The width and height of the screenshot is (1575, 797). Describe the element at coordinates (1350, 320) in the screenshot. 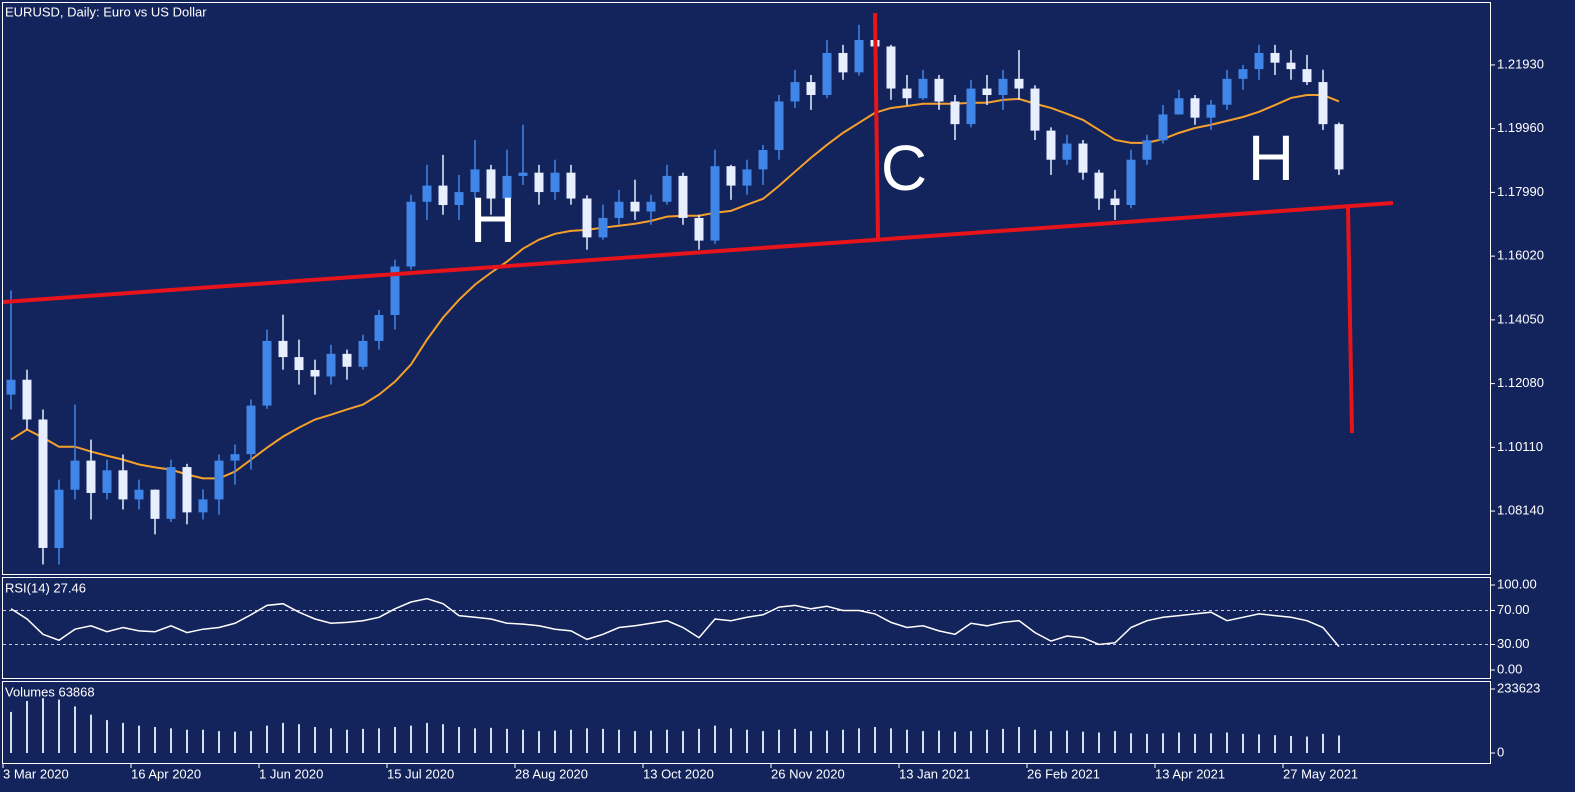

I see `target-line` at that location.